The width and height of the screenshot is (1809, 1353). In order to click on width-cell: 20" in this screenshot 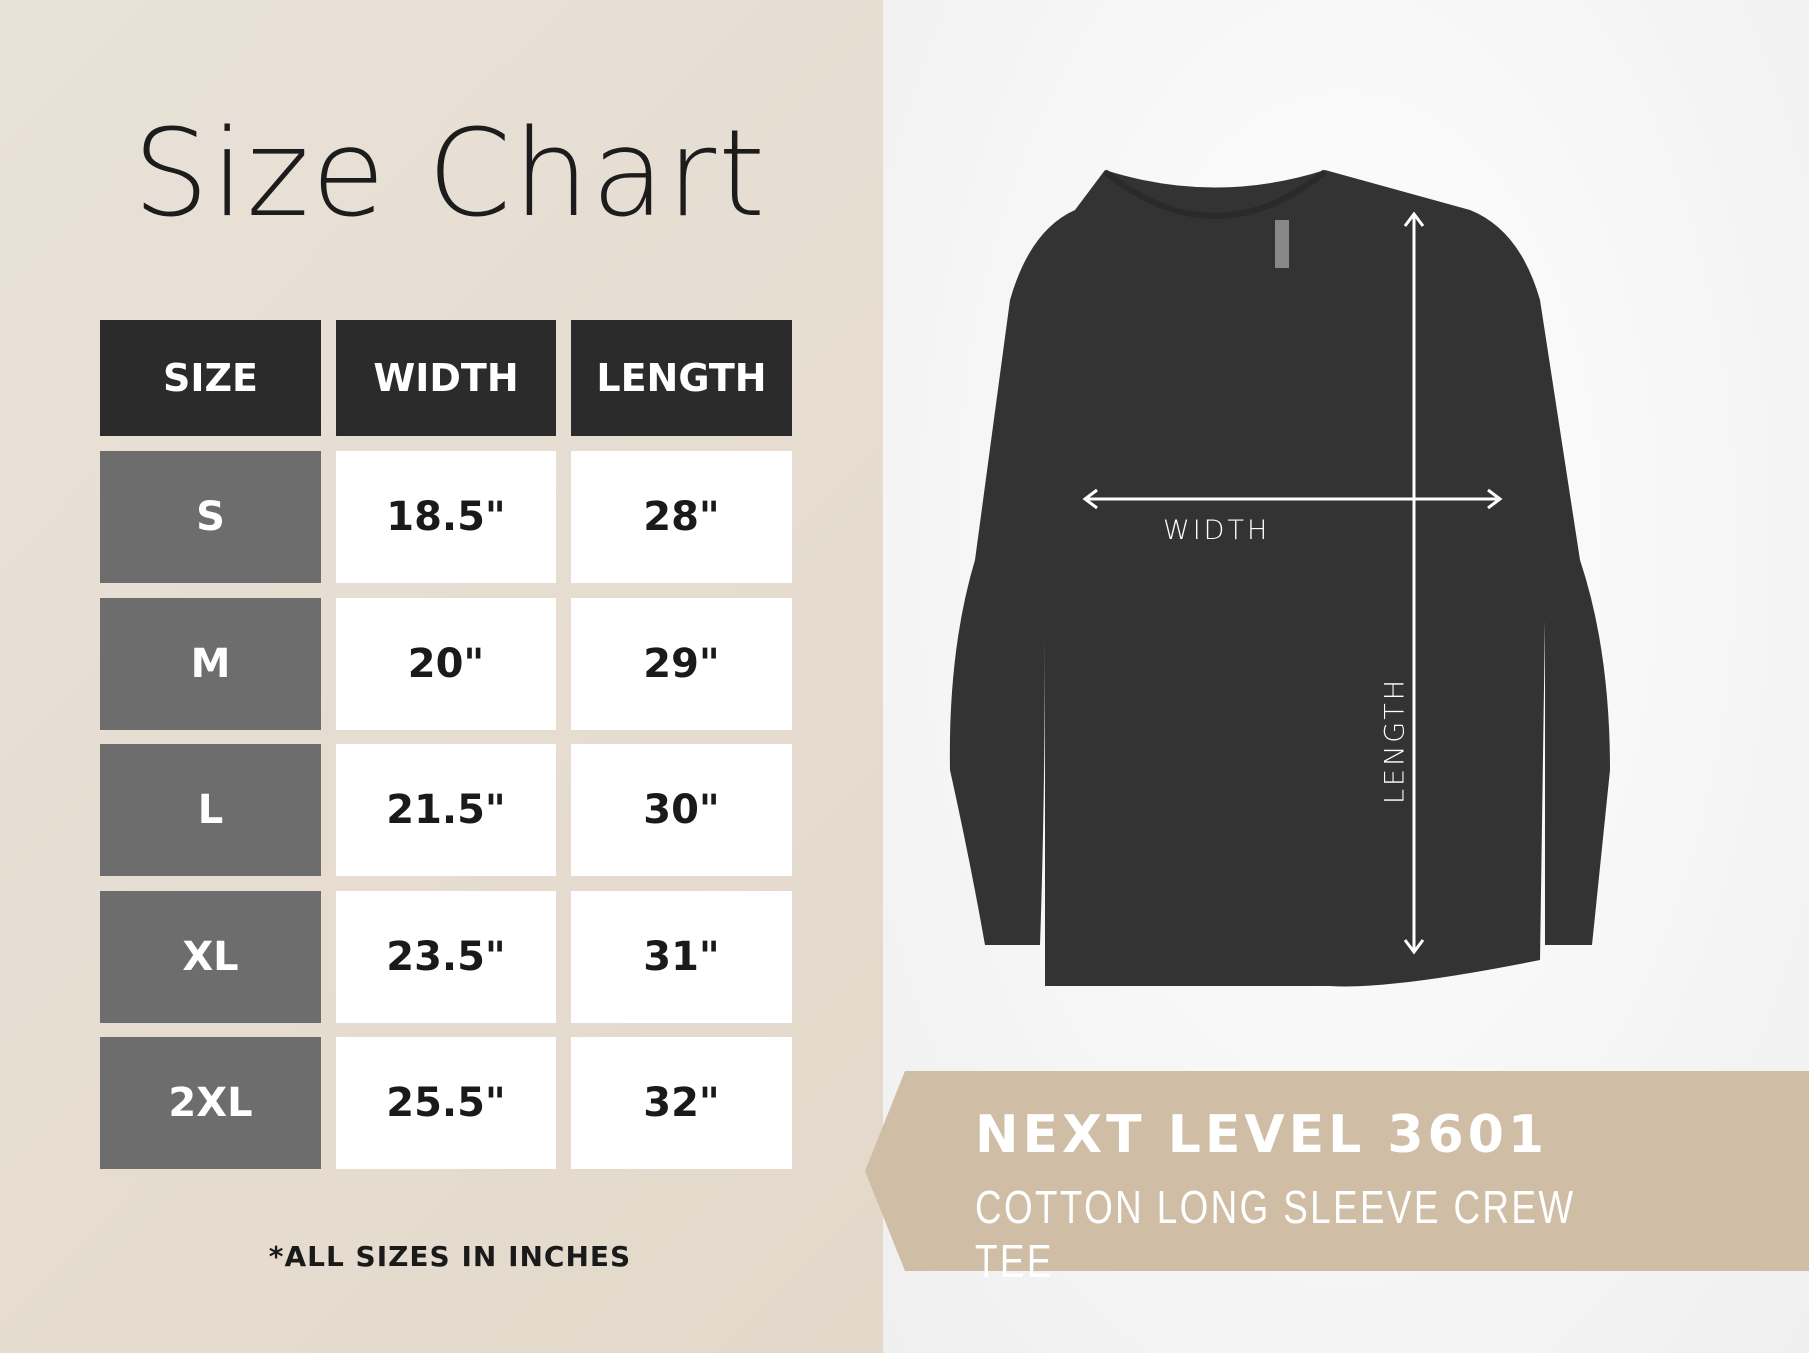, I will do `click(446, 664)`.